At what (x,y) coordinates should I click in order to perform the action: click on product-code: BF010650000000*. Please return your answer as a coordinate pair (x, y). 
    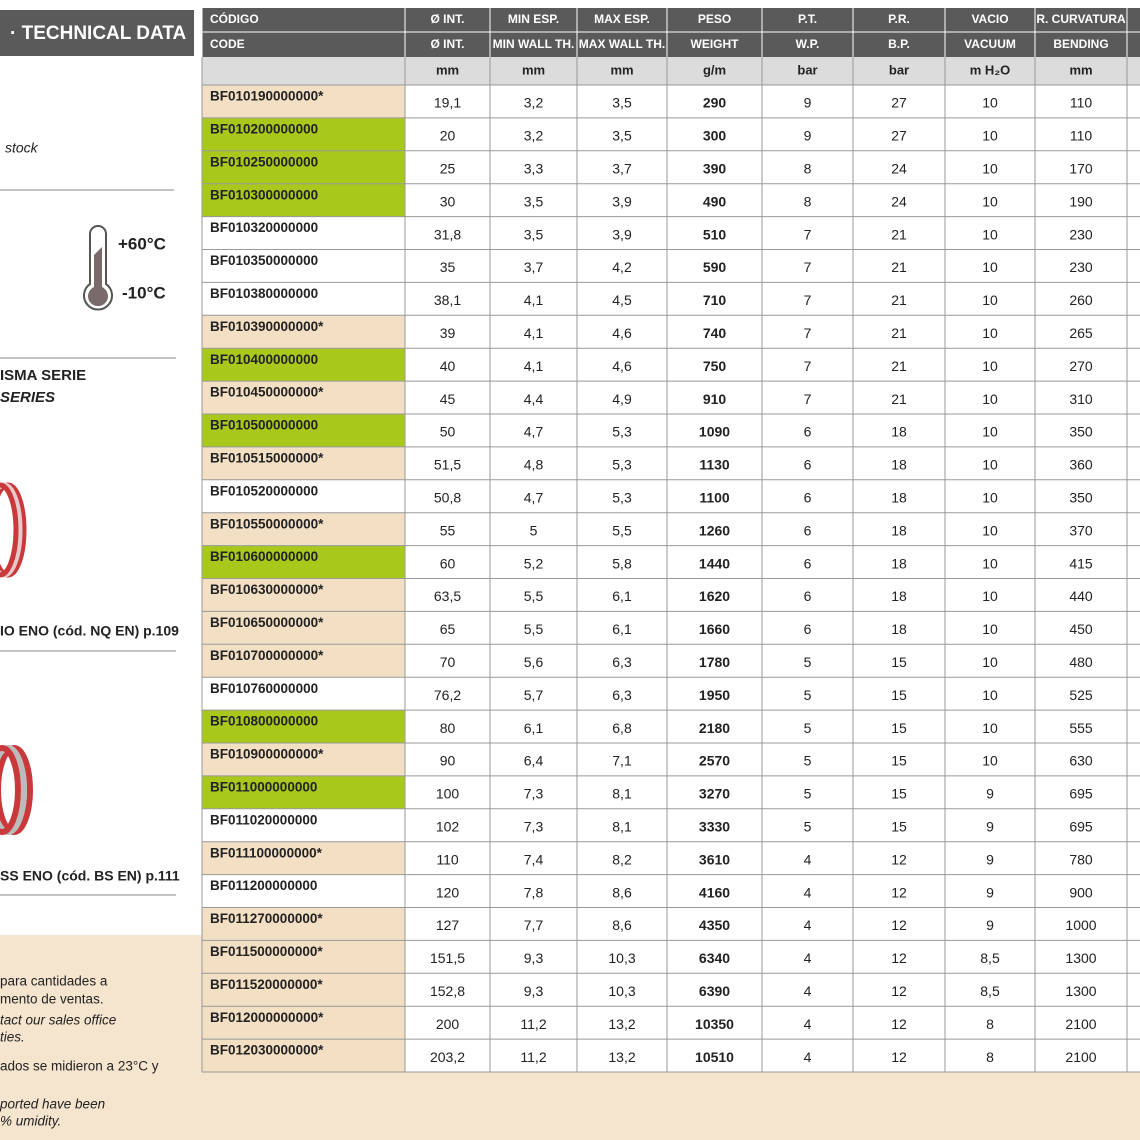
    Looking at the image, I should click on (267, 622).